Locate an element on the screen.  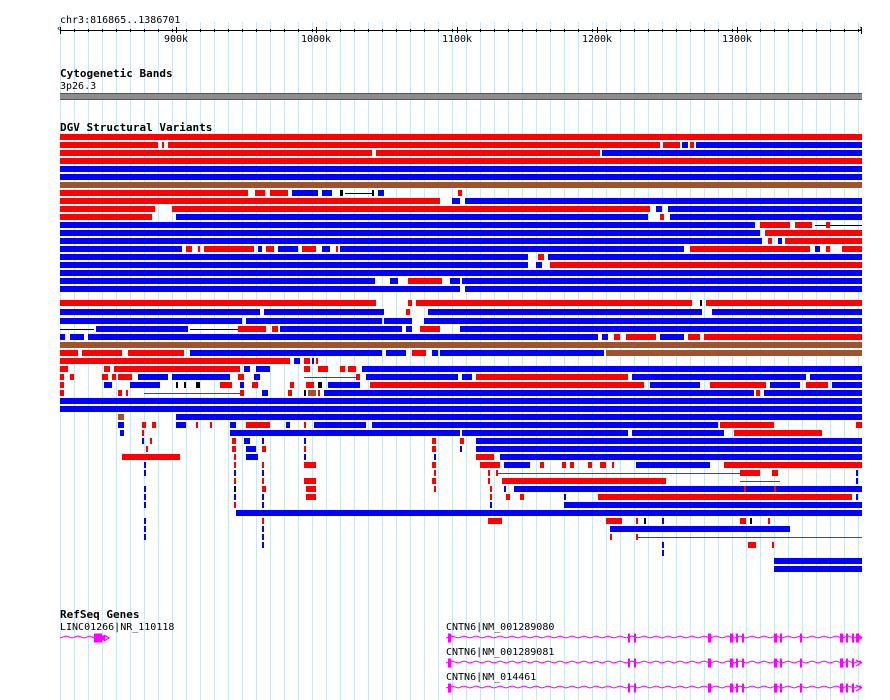
gene-intron is located at coordinates (654, 662).